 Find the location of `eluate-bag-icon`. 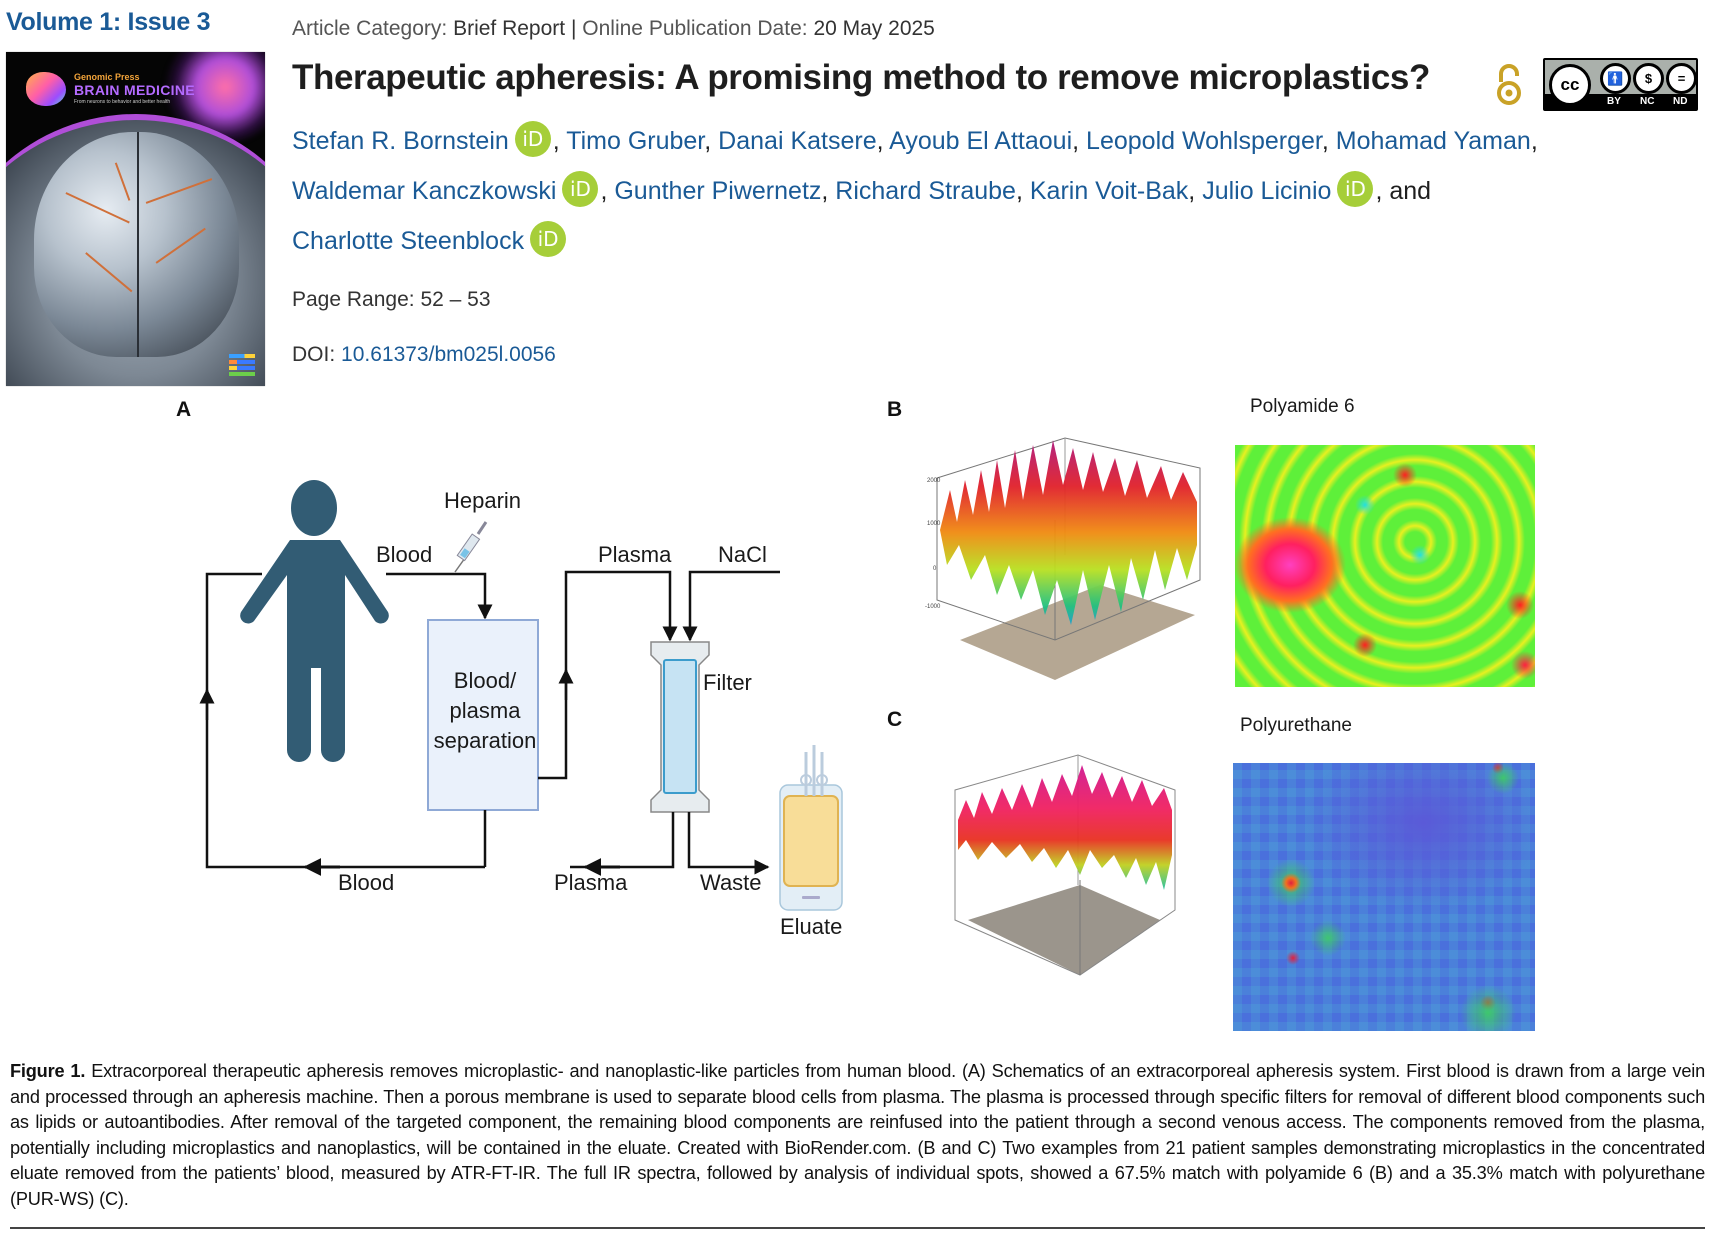

eluate-bag-icon is located at coordinates (811, 828).